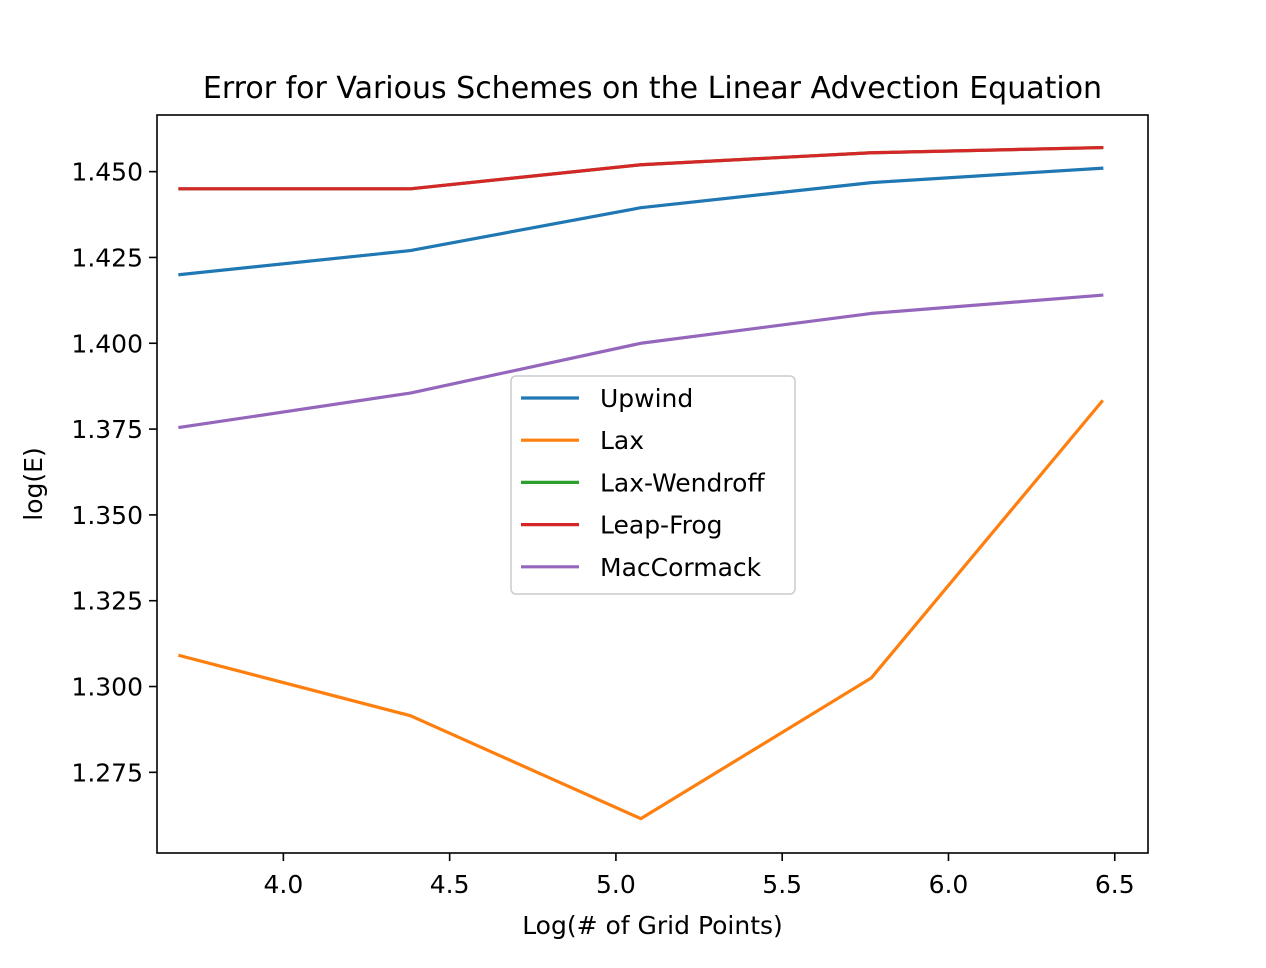 The width and height of the screenshot is (1266, 968). I want to click on y-tick-label: 1.350, so click(107, 515).